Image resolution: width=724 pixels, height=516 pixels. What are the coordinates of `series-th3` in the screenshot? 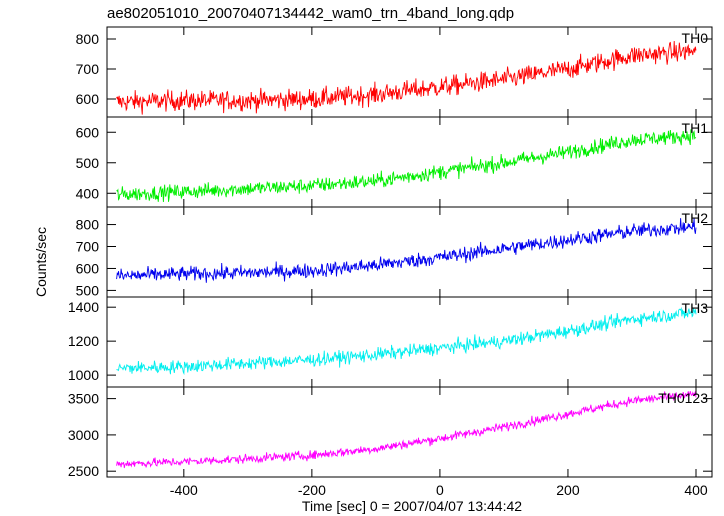 It's located at (406, 341).